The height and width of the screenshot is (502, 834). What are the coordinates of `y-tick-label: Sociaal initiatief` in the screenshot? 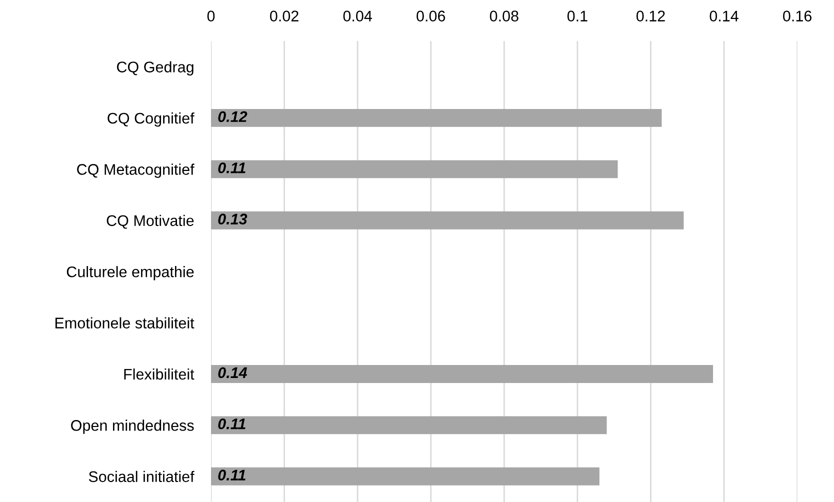 It's located at (141, 476).